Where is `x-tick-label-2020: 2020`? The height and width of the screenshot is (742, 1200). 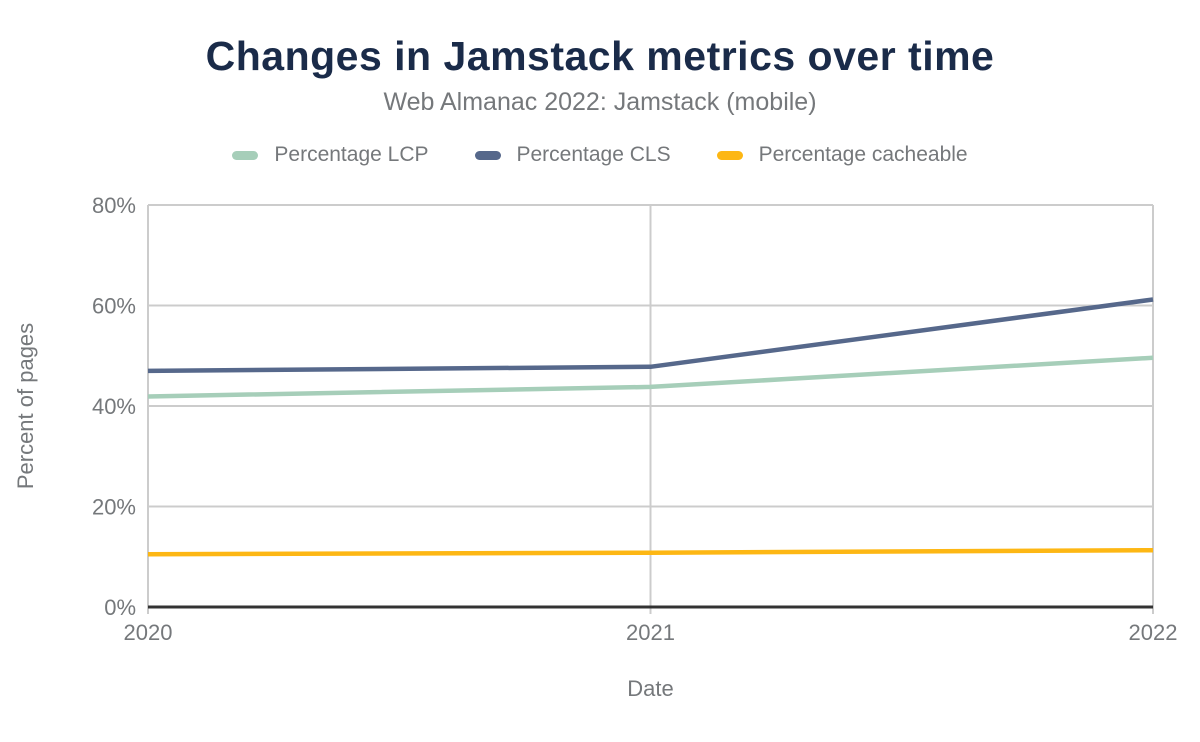
x-tick-label-2020: 2020 is located at coordinates (148, 632).